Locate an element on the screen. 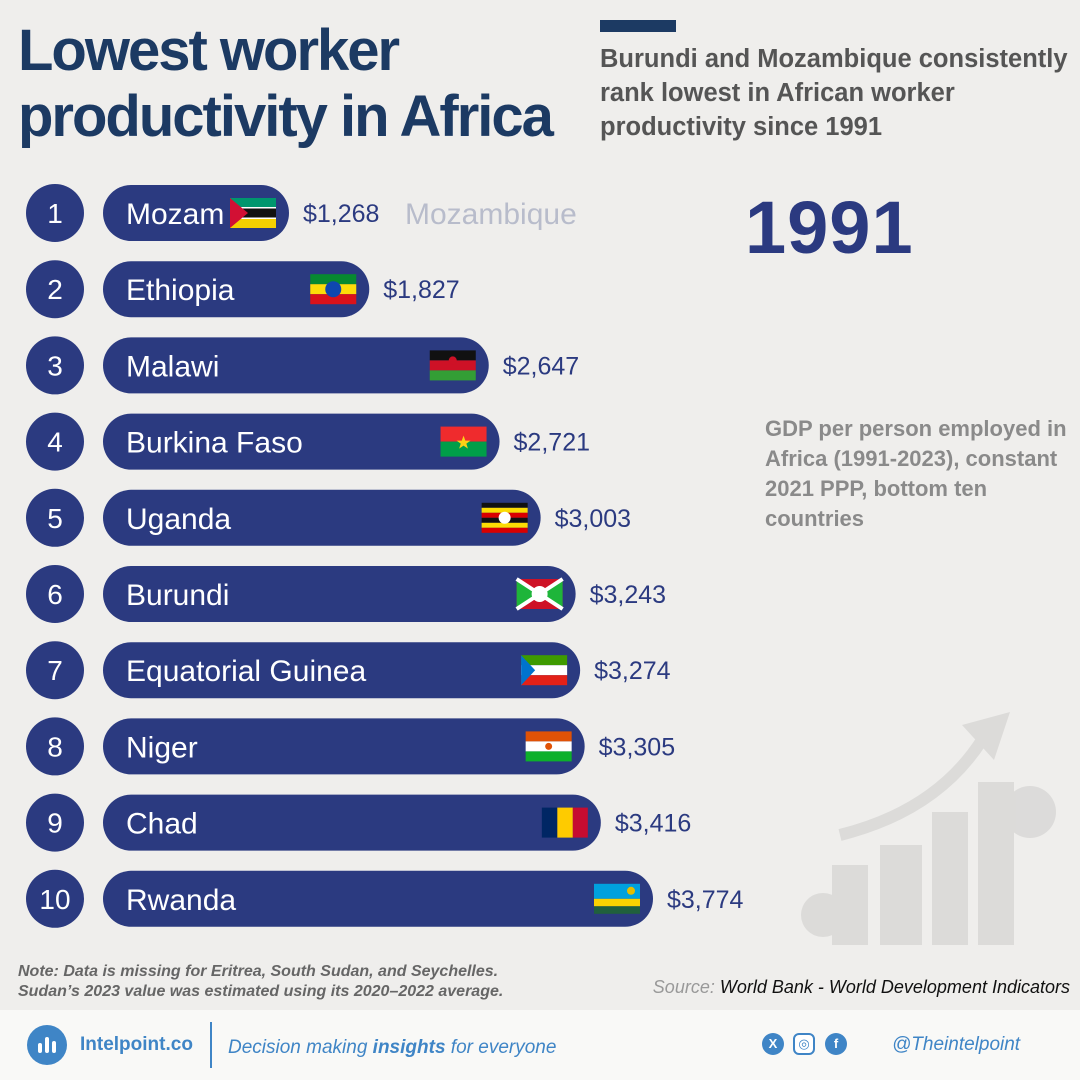  burkina-faso-flag-icon is located at coordinates (463, 441).